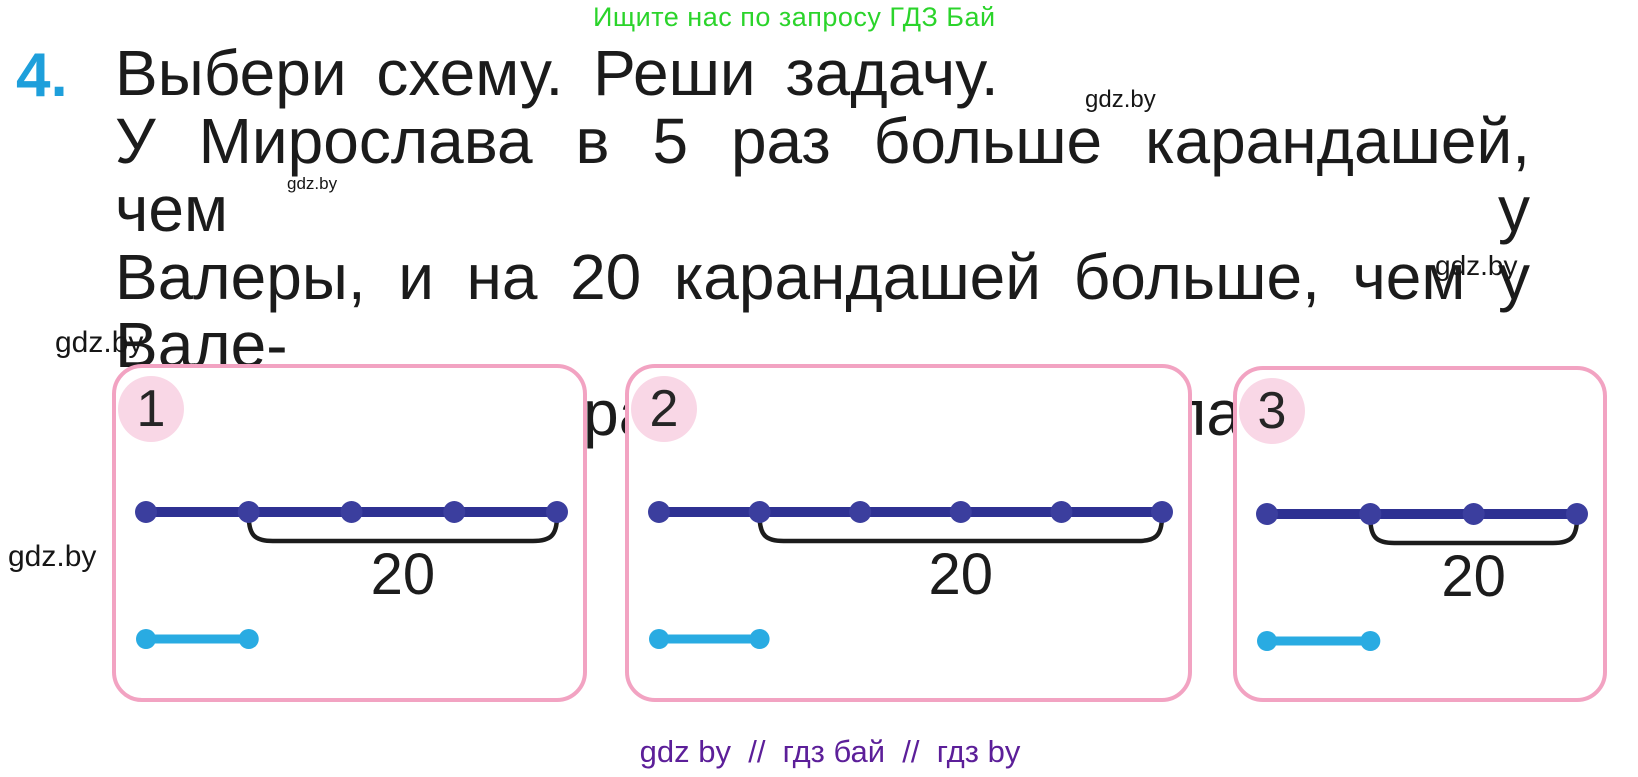 The image size is (1638, 777). What do you see at coordinates (1272, 411) in the screenshot?
I see `scheme-number-badge: 3` at bounding box center [1272, 411].